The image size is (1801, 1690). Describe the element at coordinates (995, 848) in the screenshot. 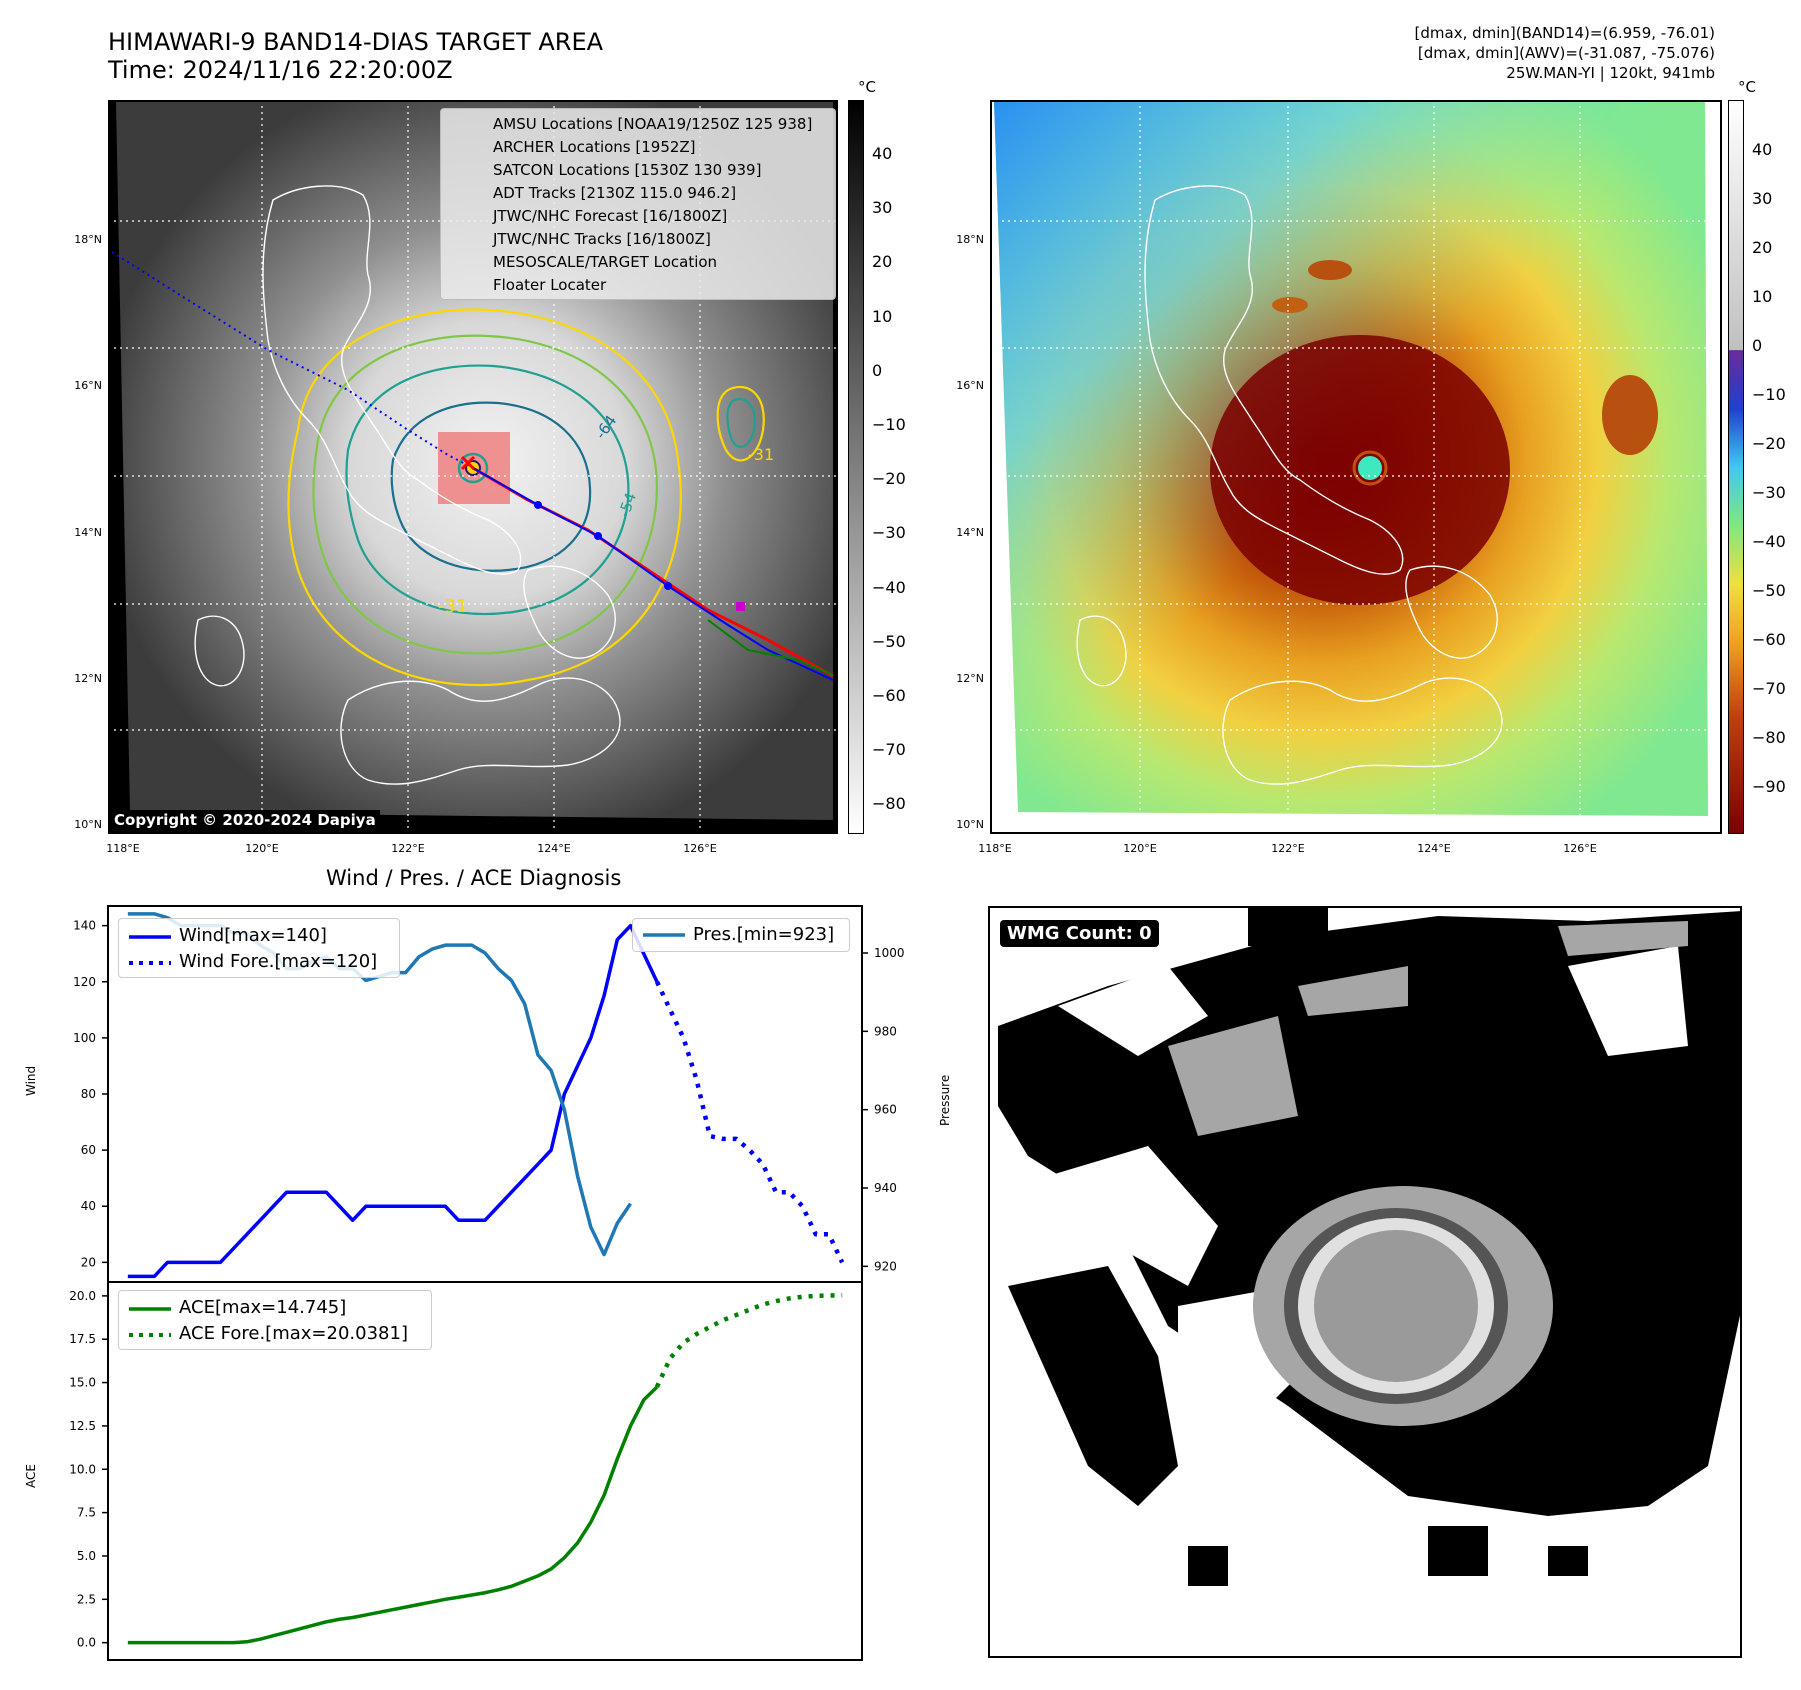

I see `longitude-label: 118°E` at that location.